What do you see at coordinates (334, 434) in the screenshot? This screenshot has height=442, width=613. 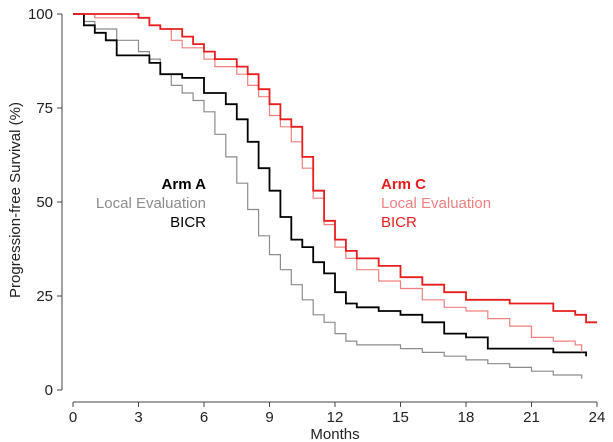 I see `x-axis-title: Months` at bounding box center [334, 434].